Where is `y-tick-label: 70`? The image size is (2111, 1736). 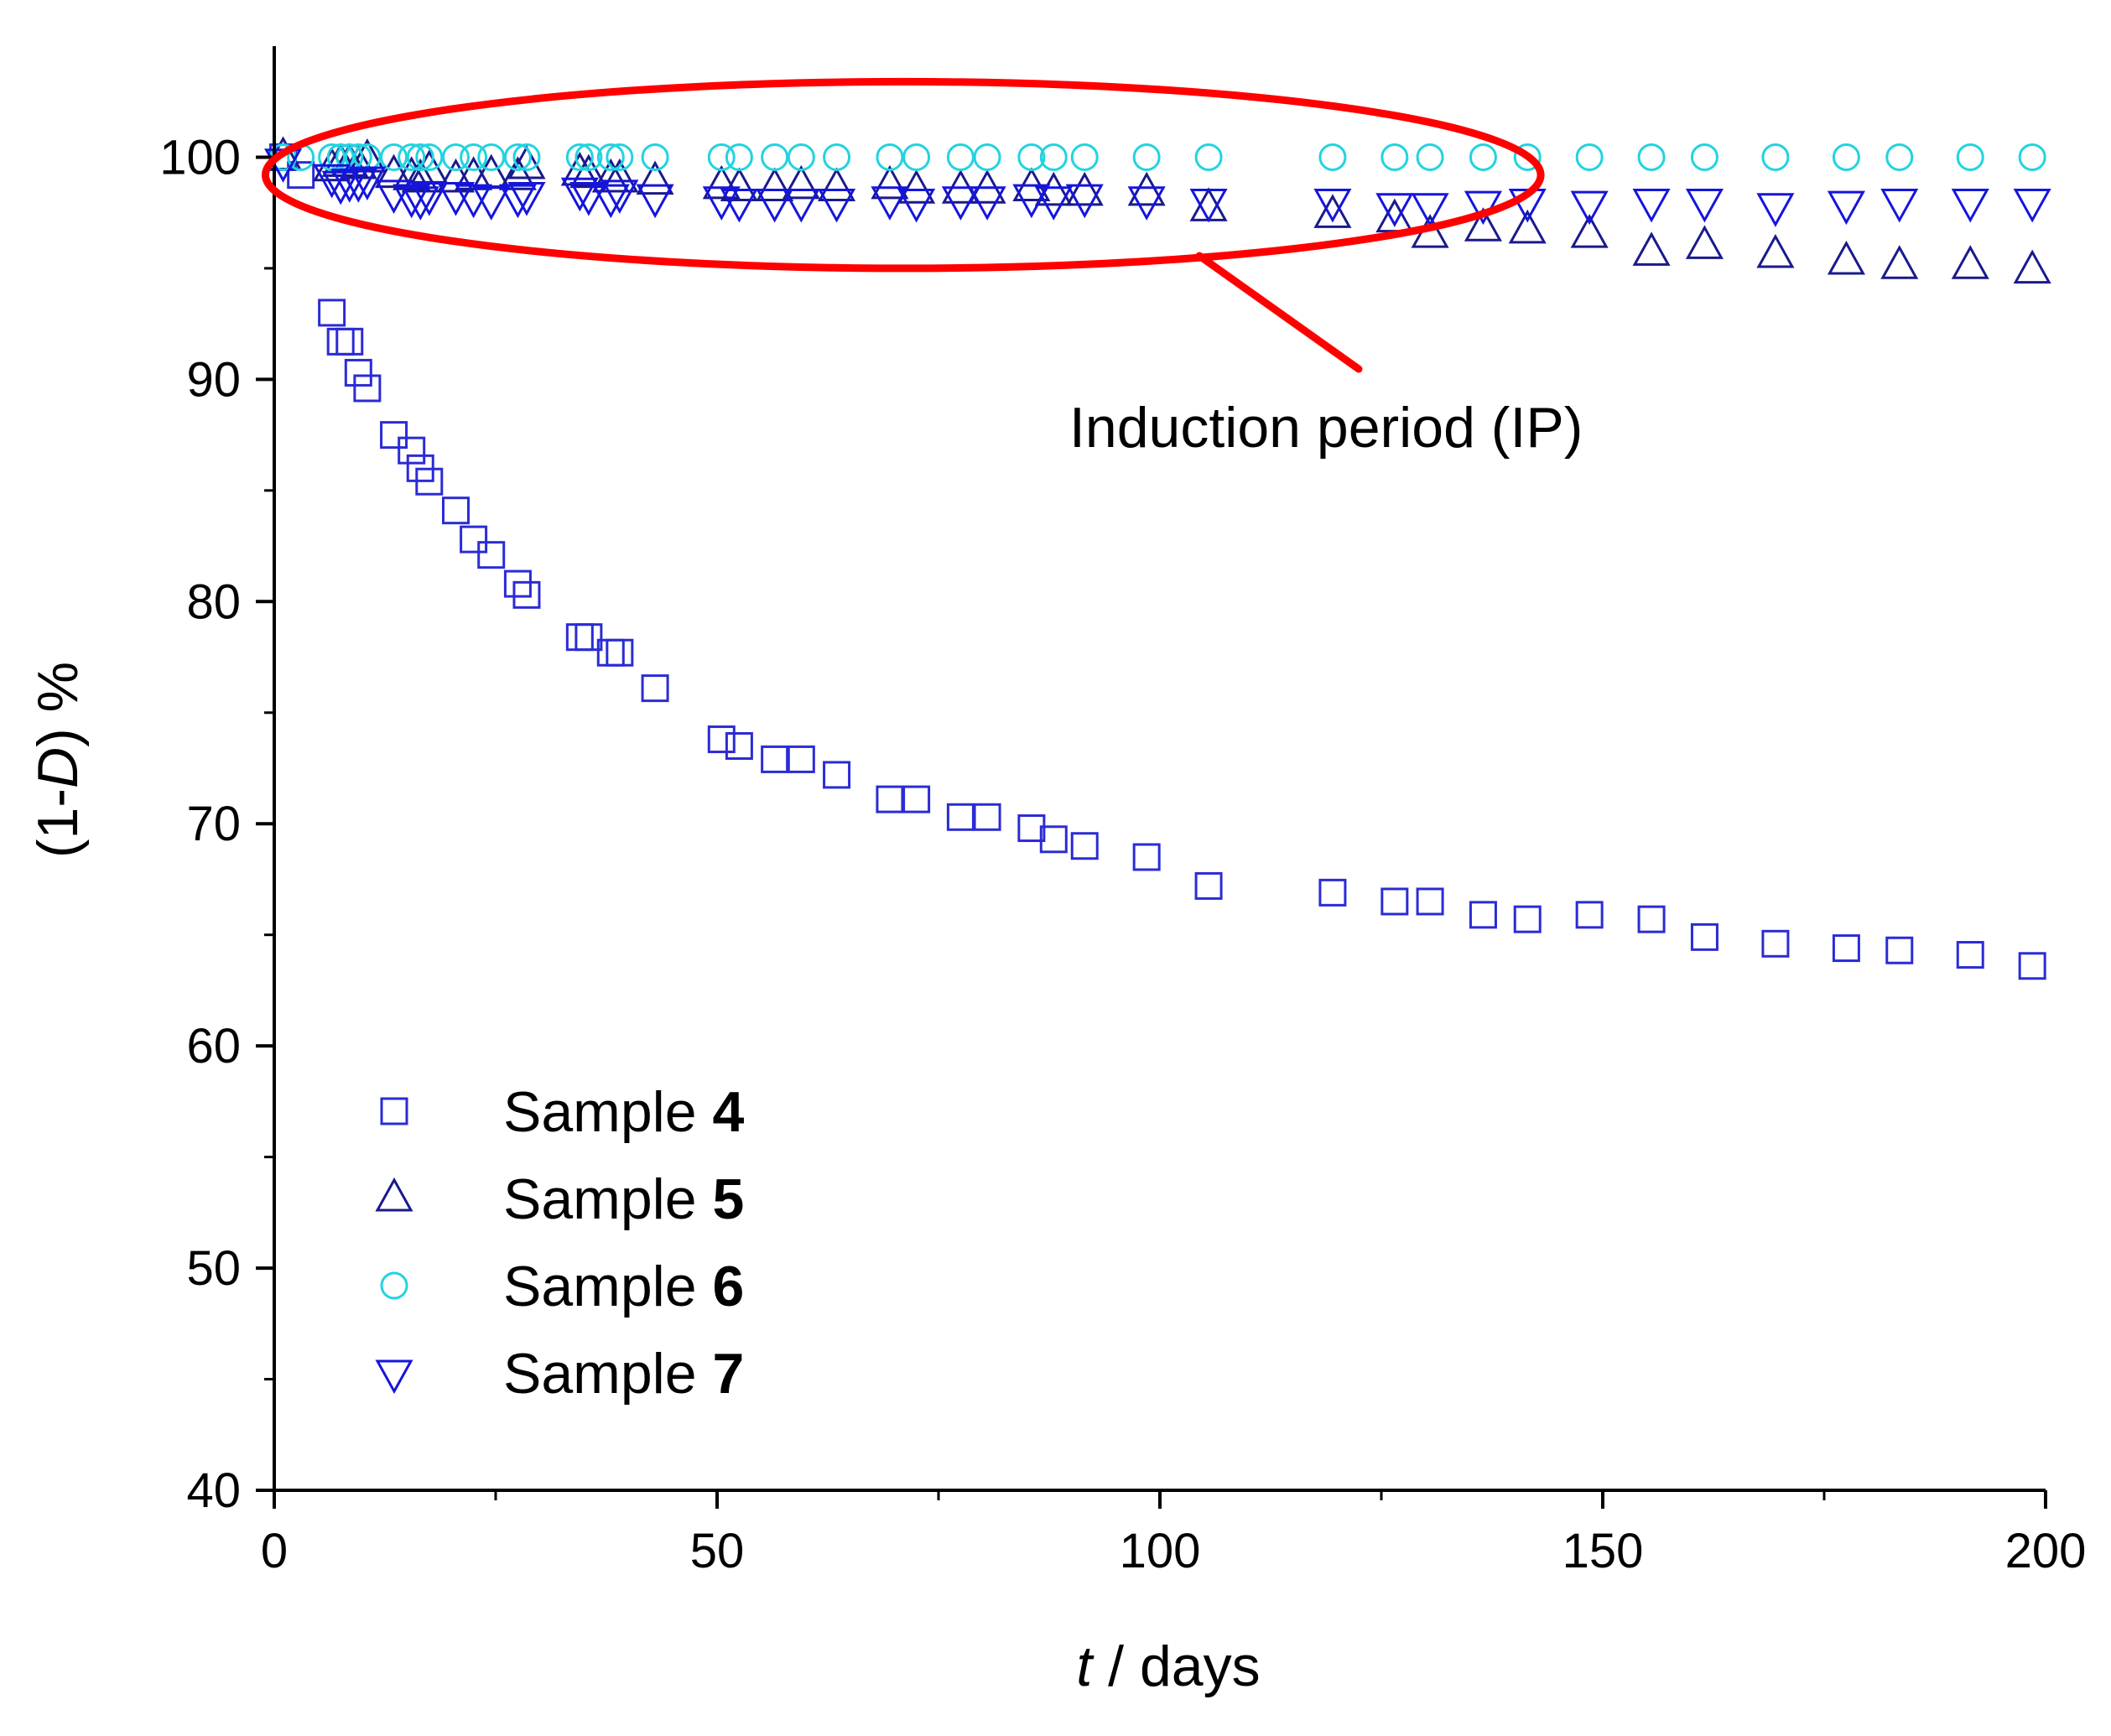 y-tick-label: 70 is located at coordinates (213, 824).